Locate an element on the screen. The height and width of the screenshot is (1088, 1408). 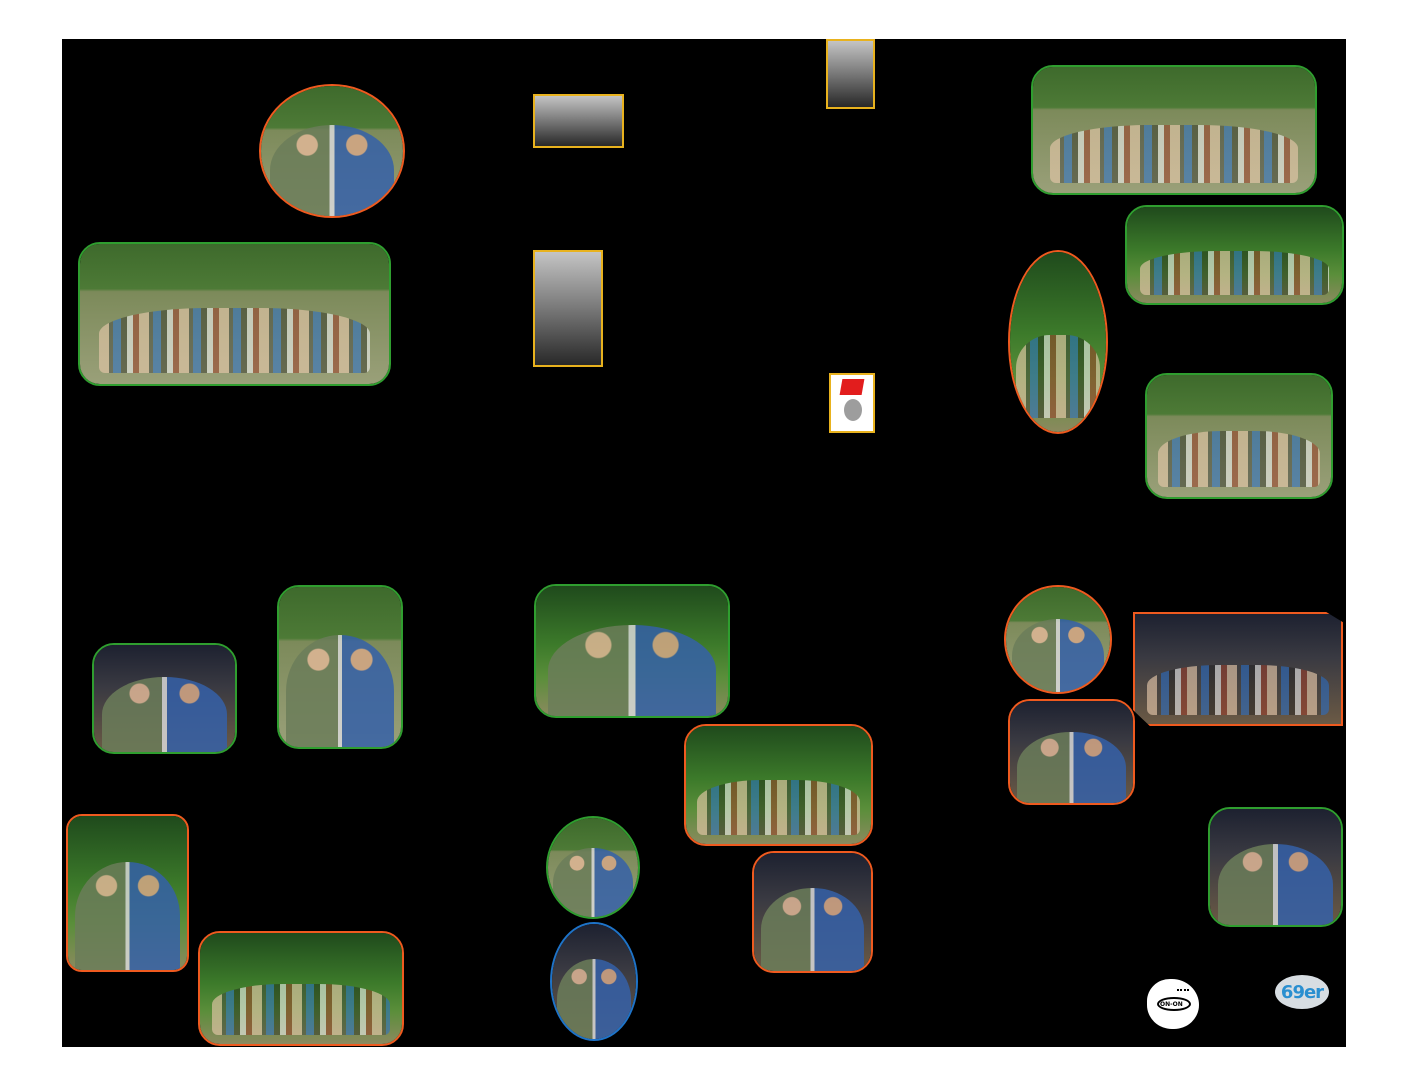
photo-circle-runner-standing is located at coordinates (1058, 639).